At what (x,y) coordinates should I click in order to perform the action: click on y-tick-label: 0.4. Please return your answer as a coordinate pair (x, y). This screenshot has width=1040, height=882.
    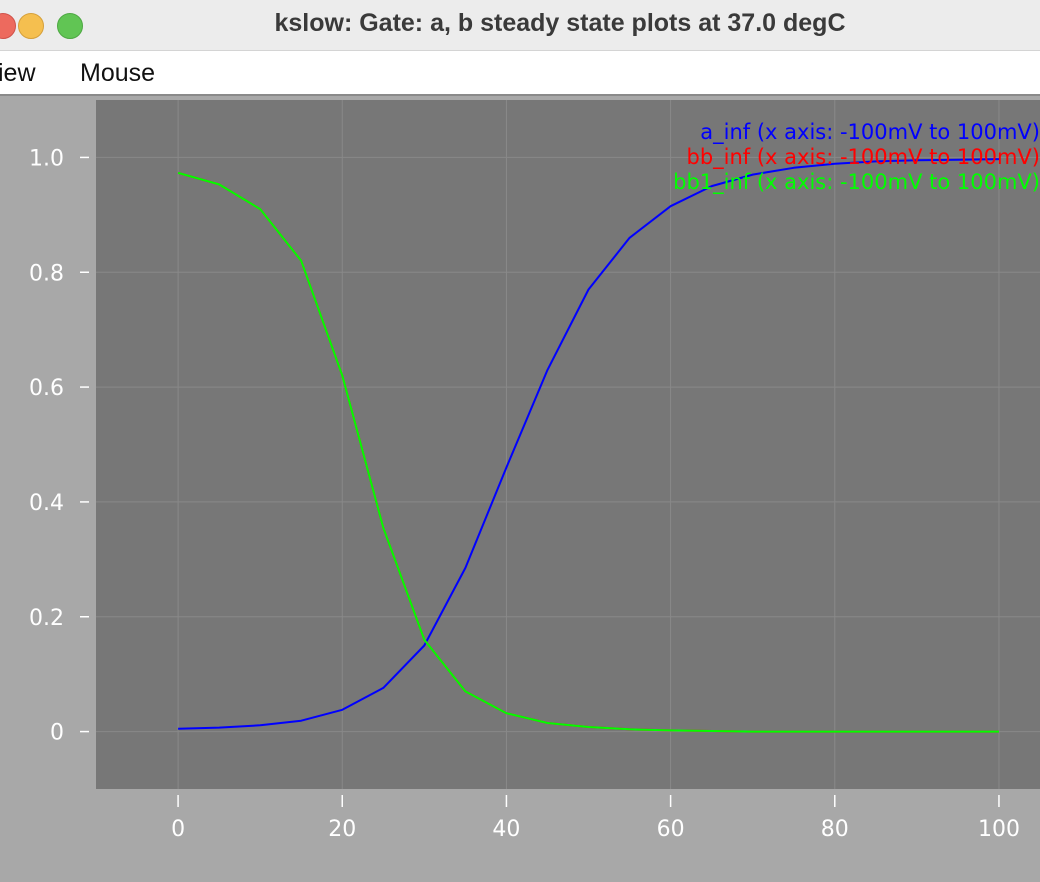
    Looking at the image, I should click on (46, 503).